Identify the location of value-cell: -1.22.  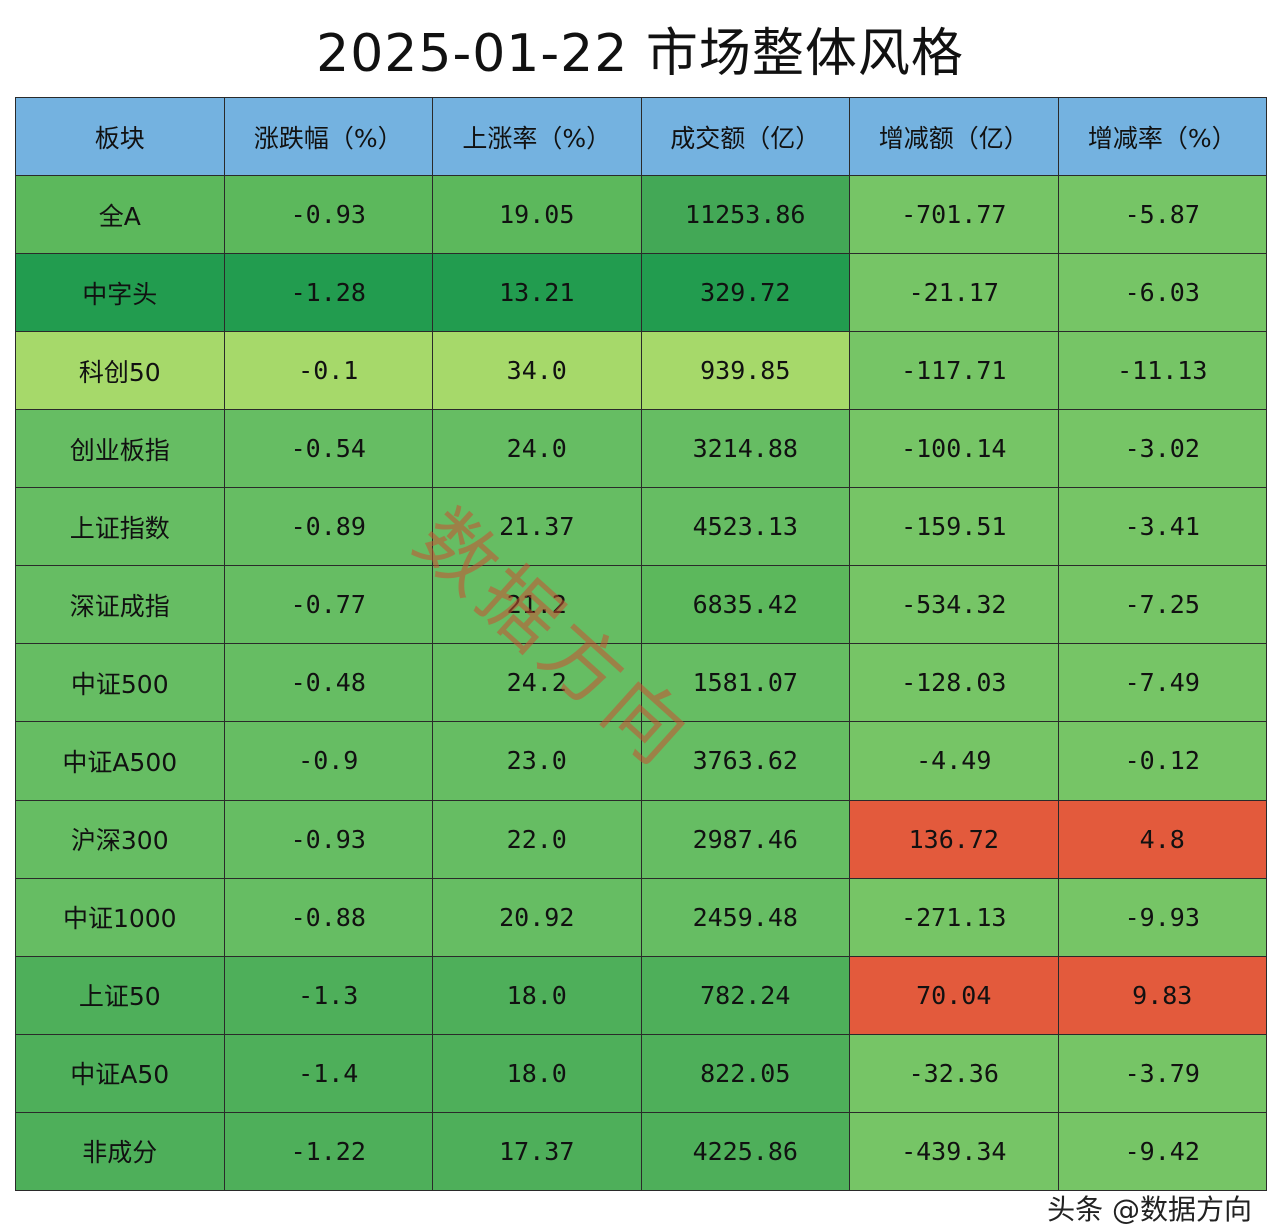
(328, 1151).